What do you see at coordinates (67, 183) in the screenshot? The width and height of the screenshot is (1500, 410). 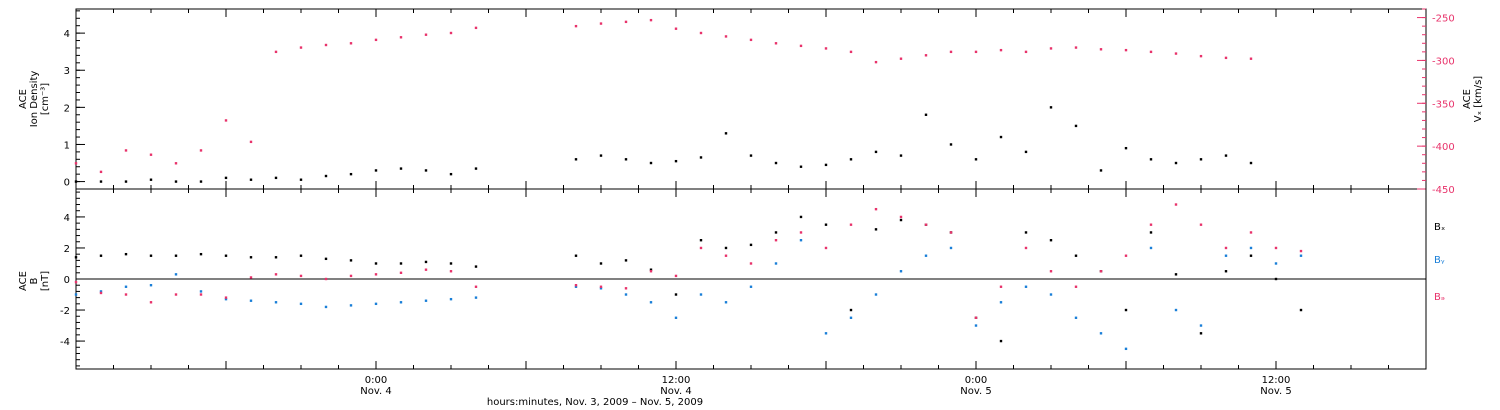 I see `top-left-tick-label: 0` at bounding box center [67, 183].